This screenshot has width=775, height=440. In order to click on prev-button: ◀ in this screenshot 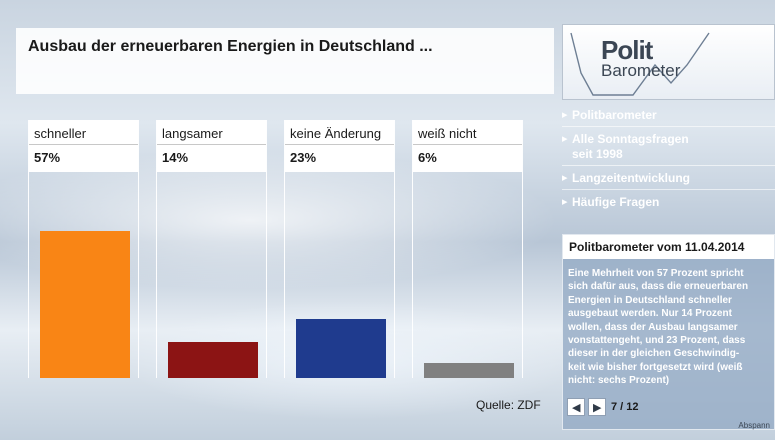, I will do `click(576, 407)`.